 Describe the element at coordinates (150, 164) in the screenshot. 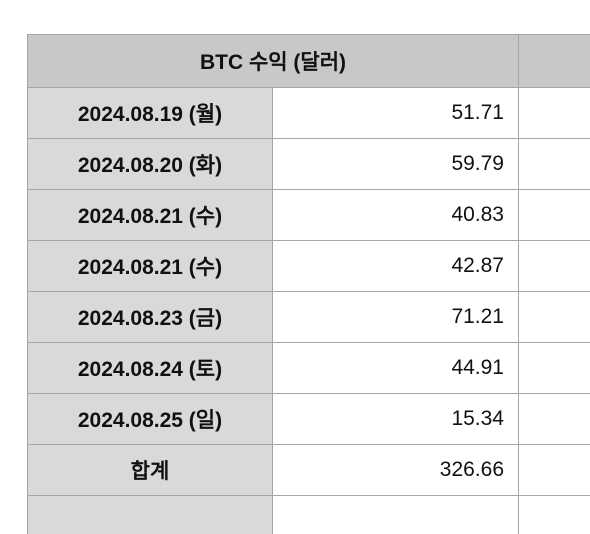

I see `date-cell: 2024.08.20 (화)` at that location.